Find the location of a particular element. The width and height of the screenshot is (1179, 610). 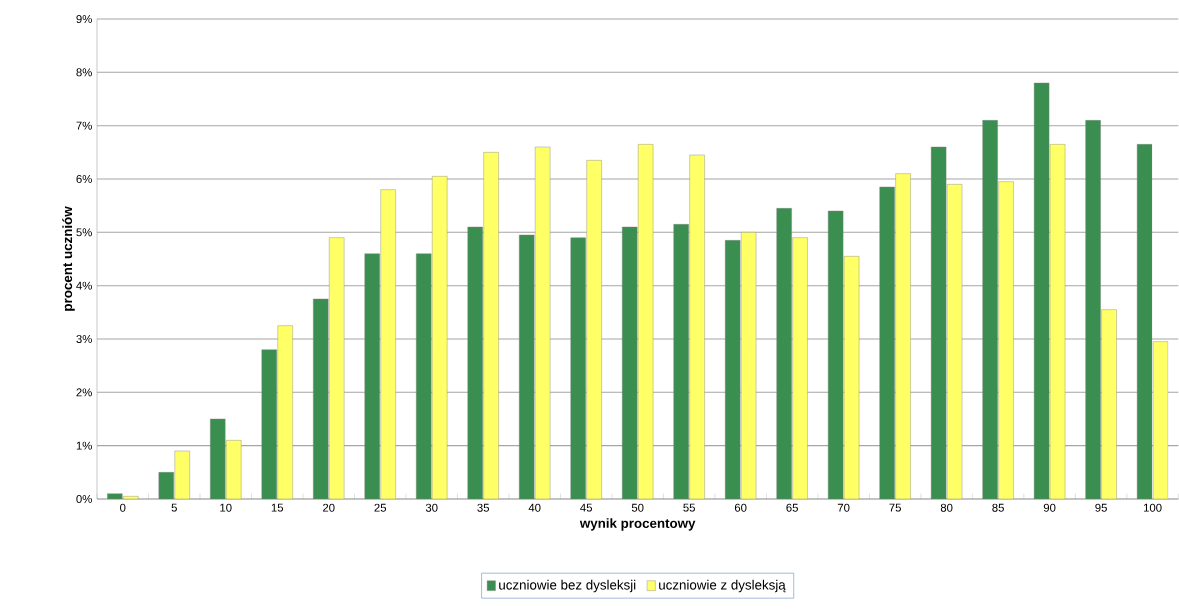

x-tick-label: 30 is located at coordinates (431, 507).